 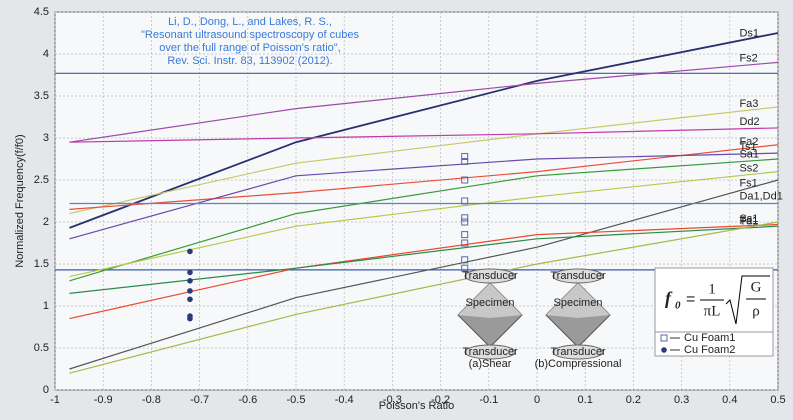 I want to click on citation-line: Li, D., Dong, L., and Lakes, R. S.,, so click(x=250, y=22).